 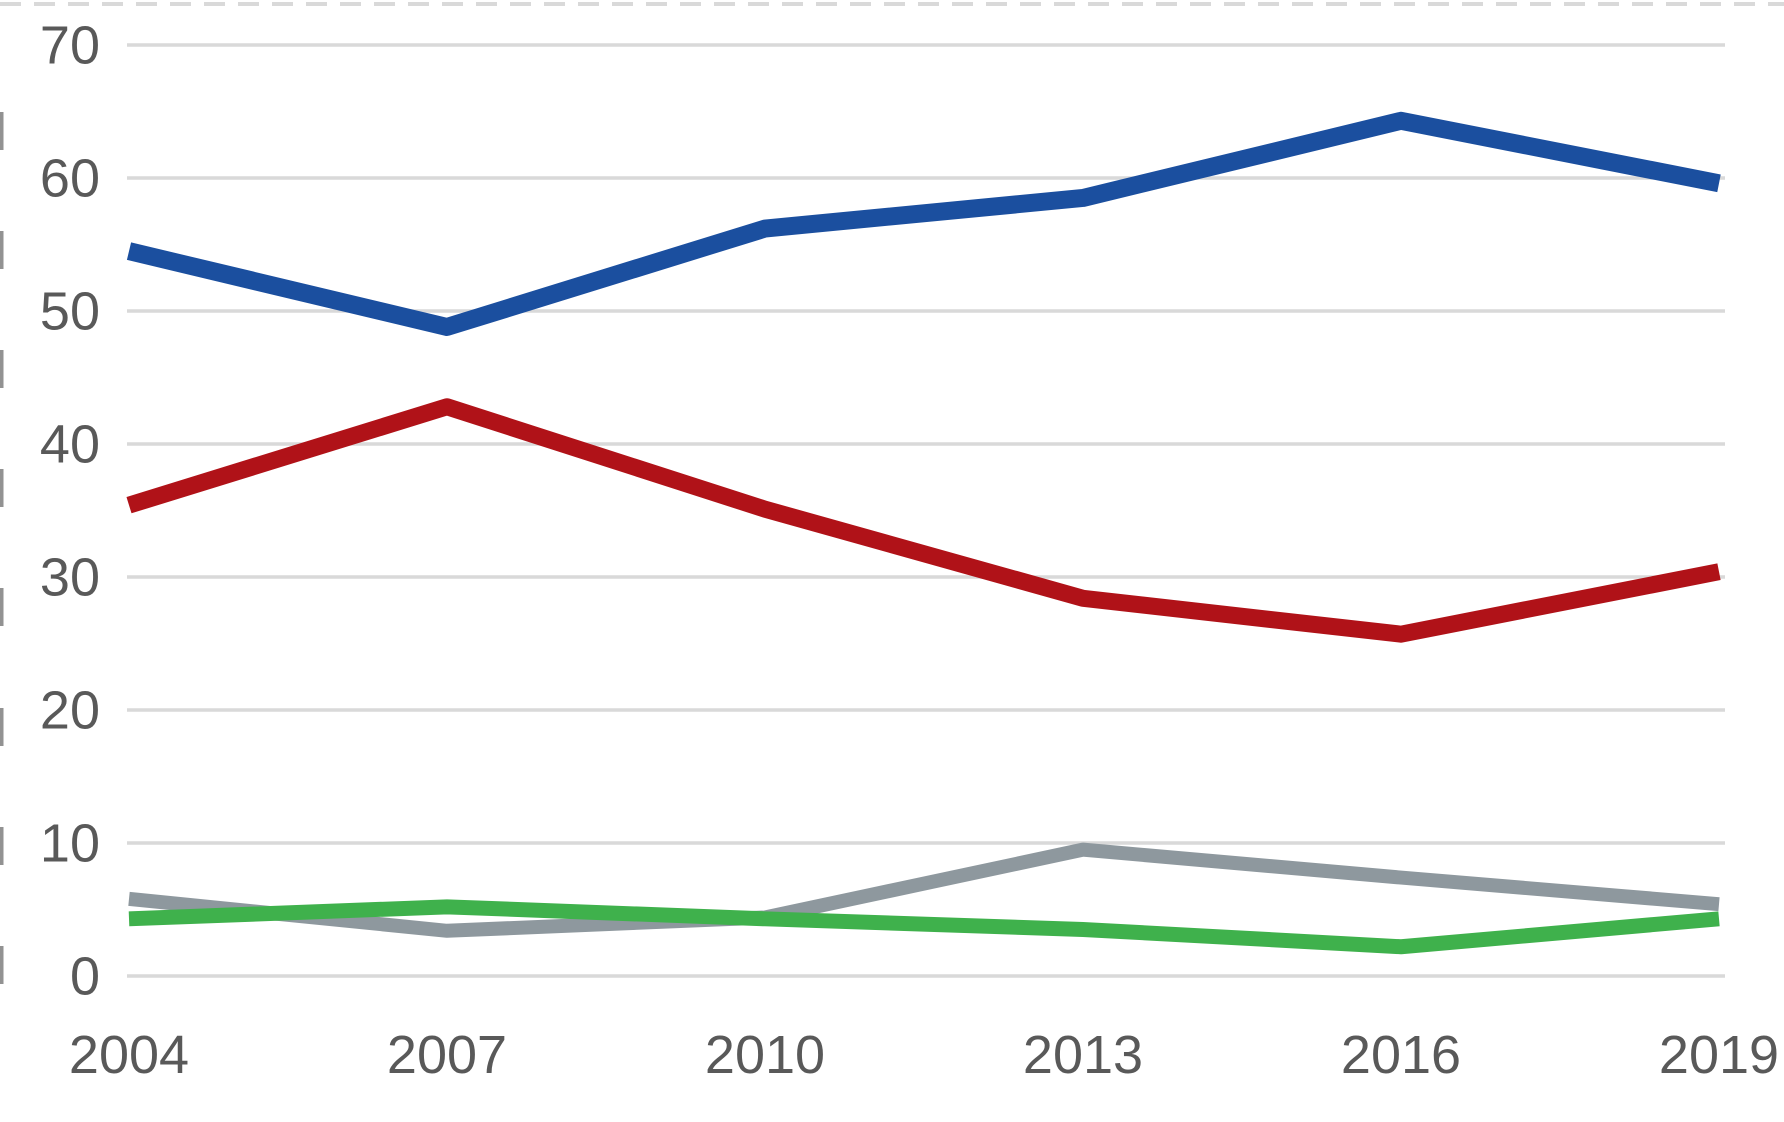 What do you see at coordinates (1719, 1055) in the screenshot?
I see `x-axis-label-2019: 2019` at bounding box center [1719, 1055].